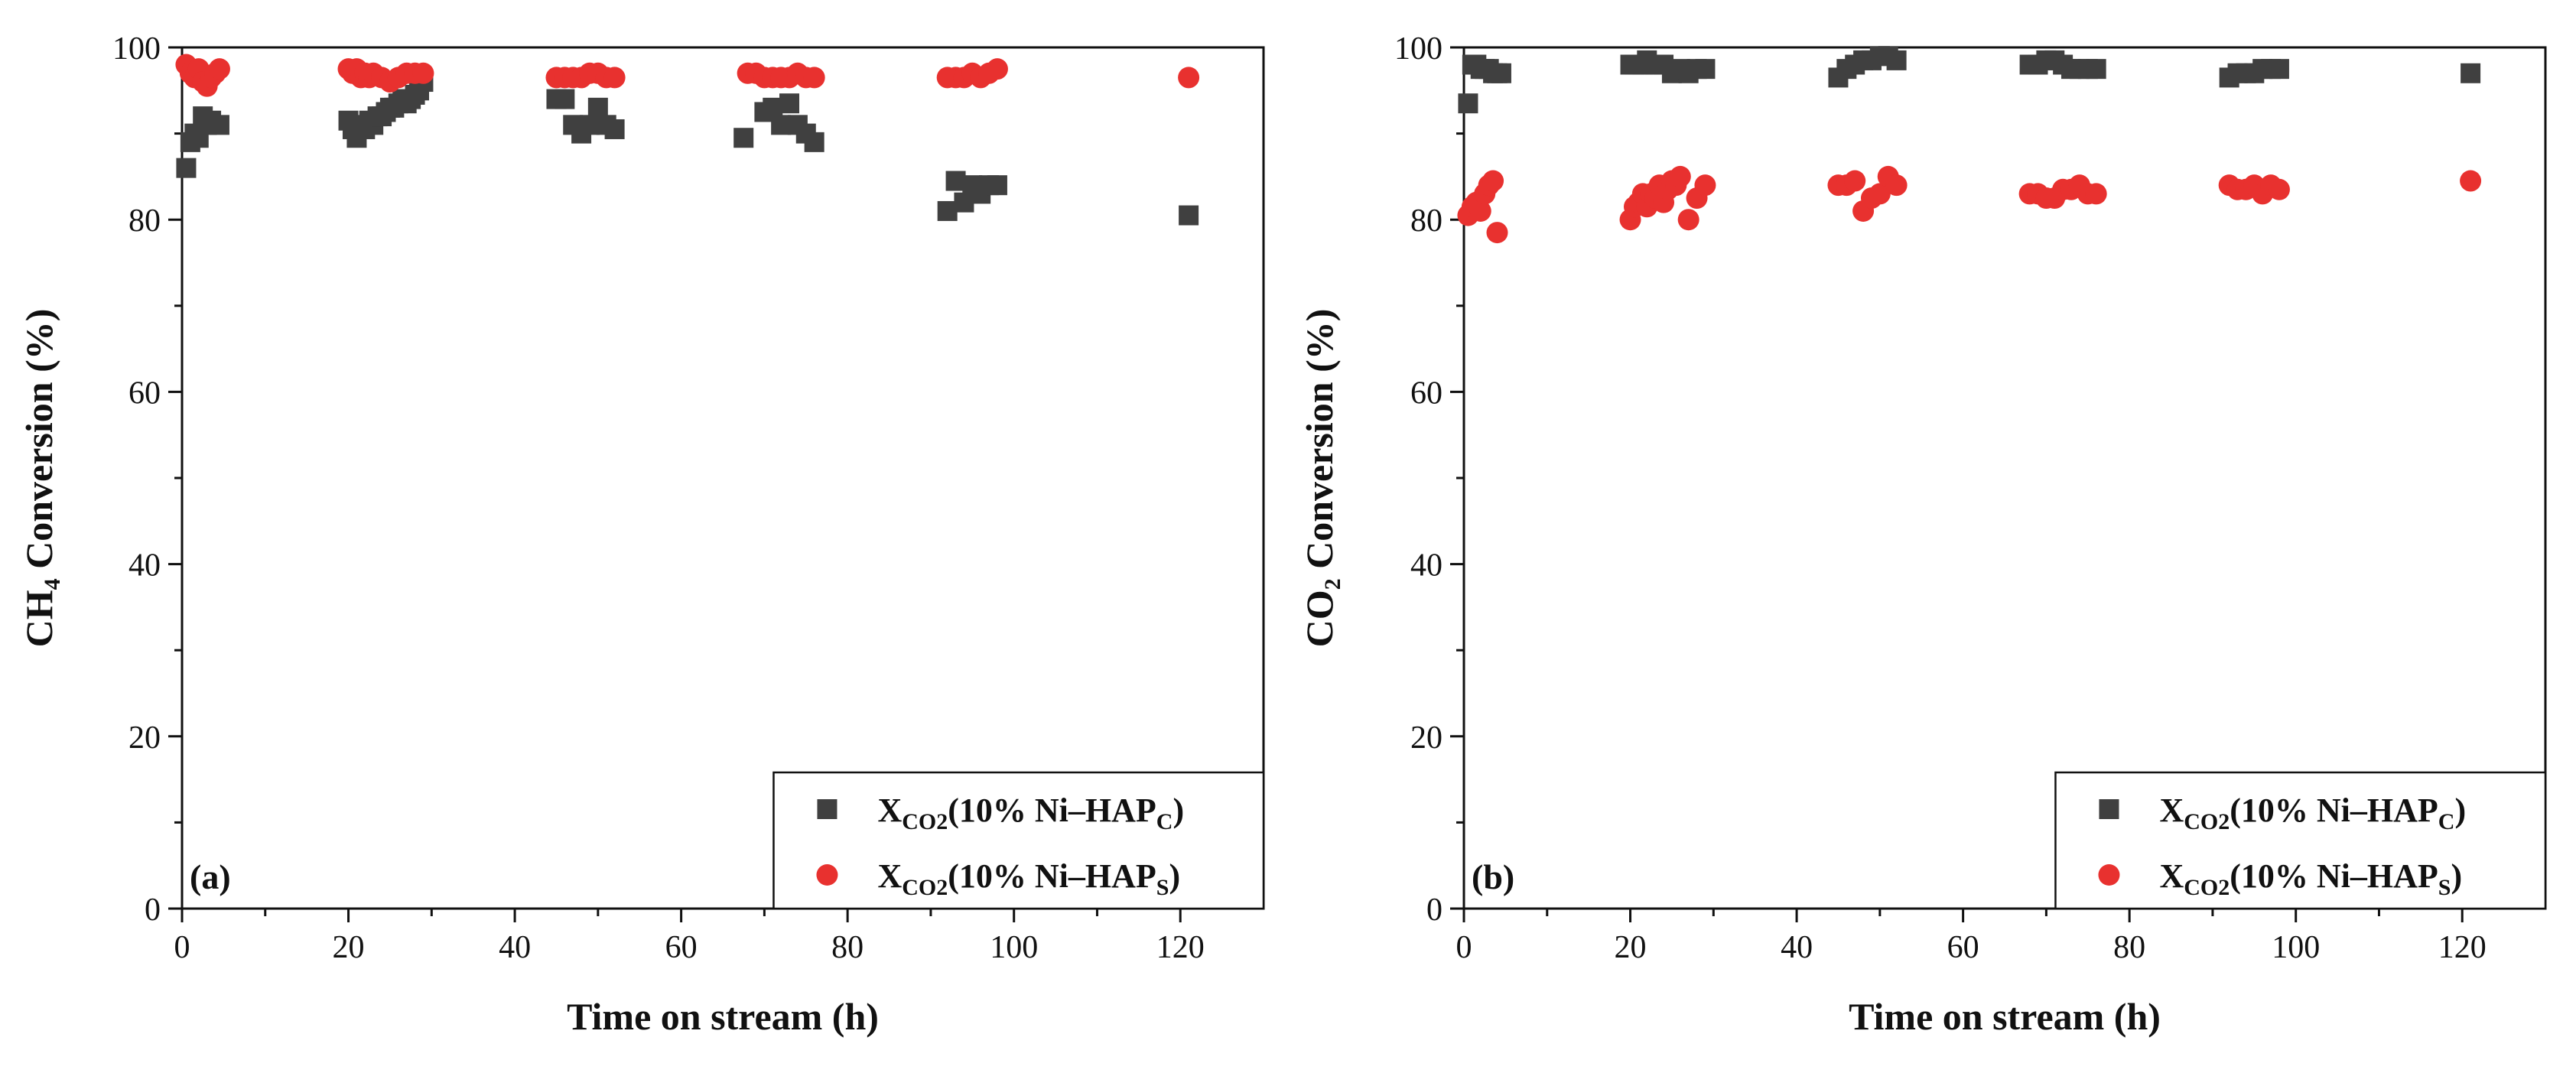  I want to click on panel-tag: (a), so click(210, 876).